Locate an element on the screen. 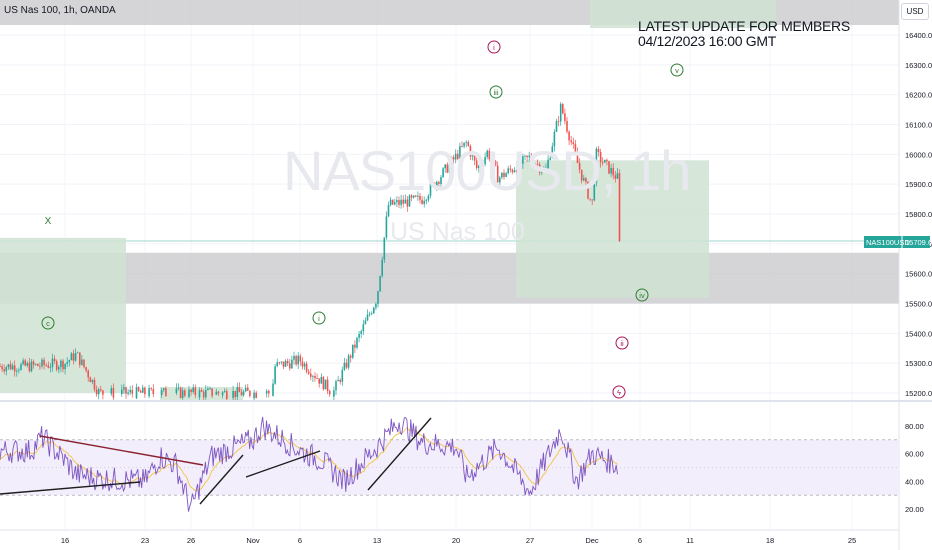 Image resolution: width=932 pixels, height=550 pixels. last-price-bg is located at coordinates (897, 242).